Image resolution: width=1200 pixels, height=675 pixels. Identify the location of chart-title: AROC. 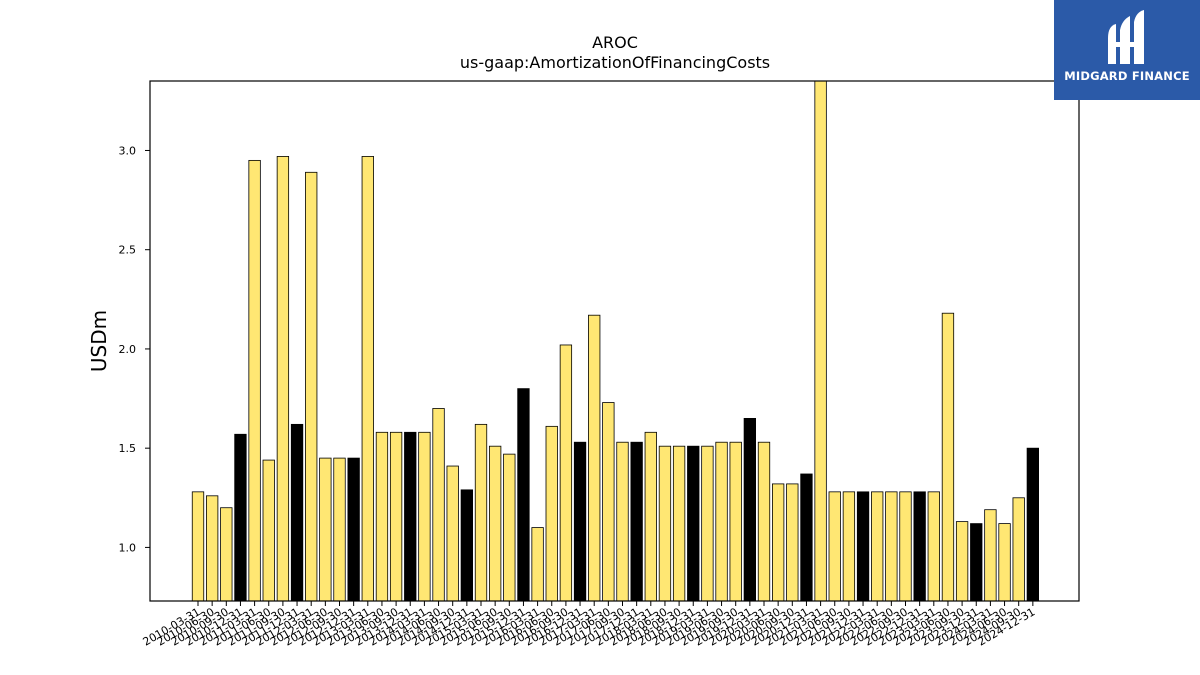
(615, 42).